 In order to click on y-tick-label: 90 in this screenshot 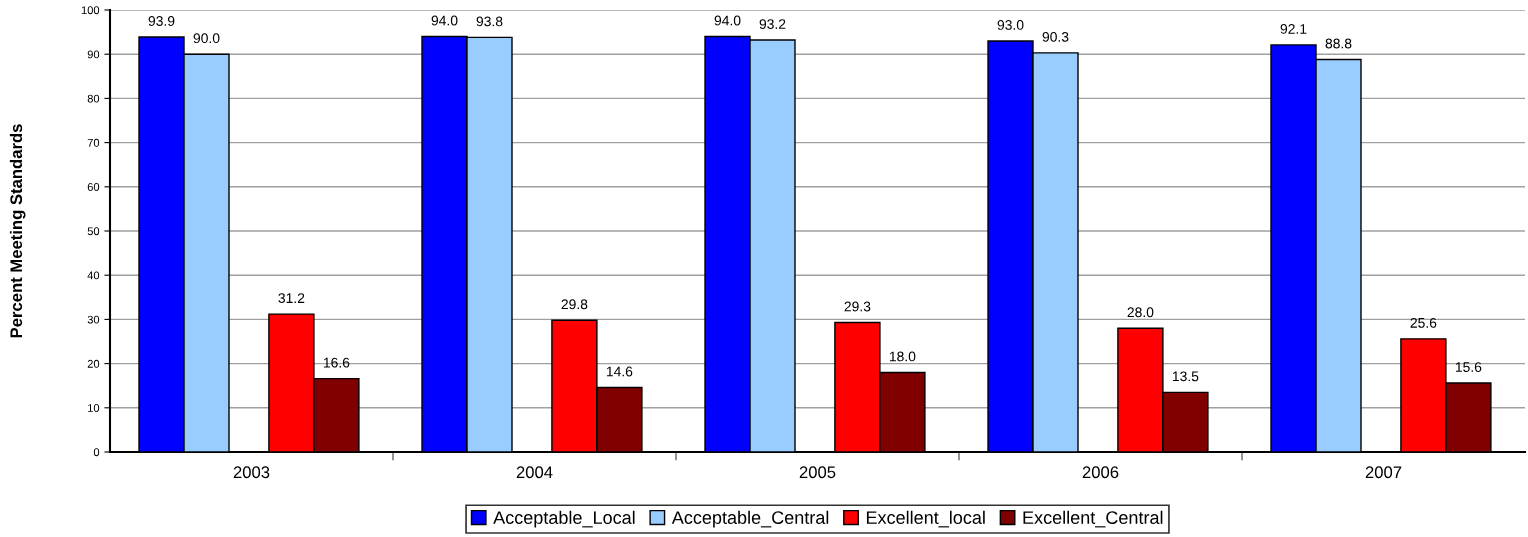, I will do `click(93, 54)`.